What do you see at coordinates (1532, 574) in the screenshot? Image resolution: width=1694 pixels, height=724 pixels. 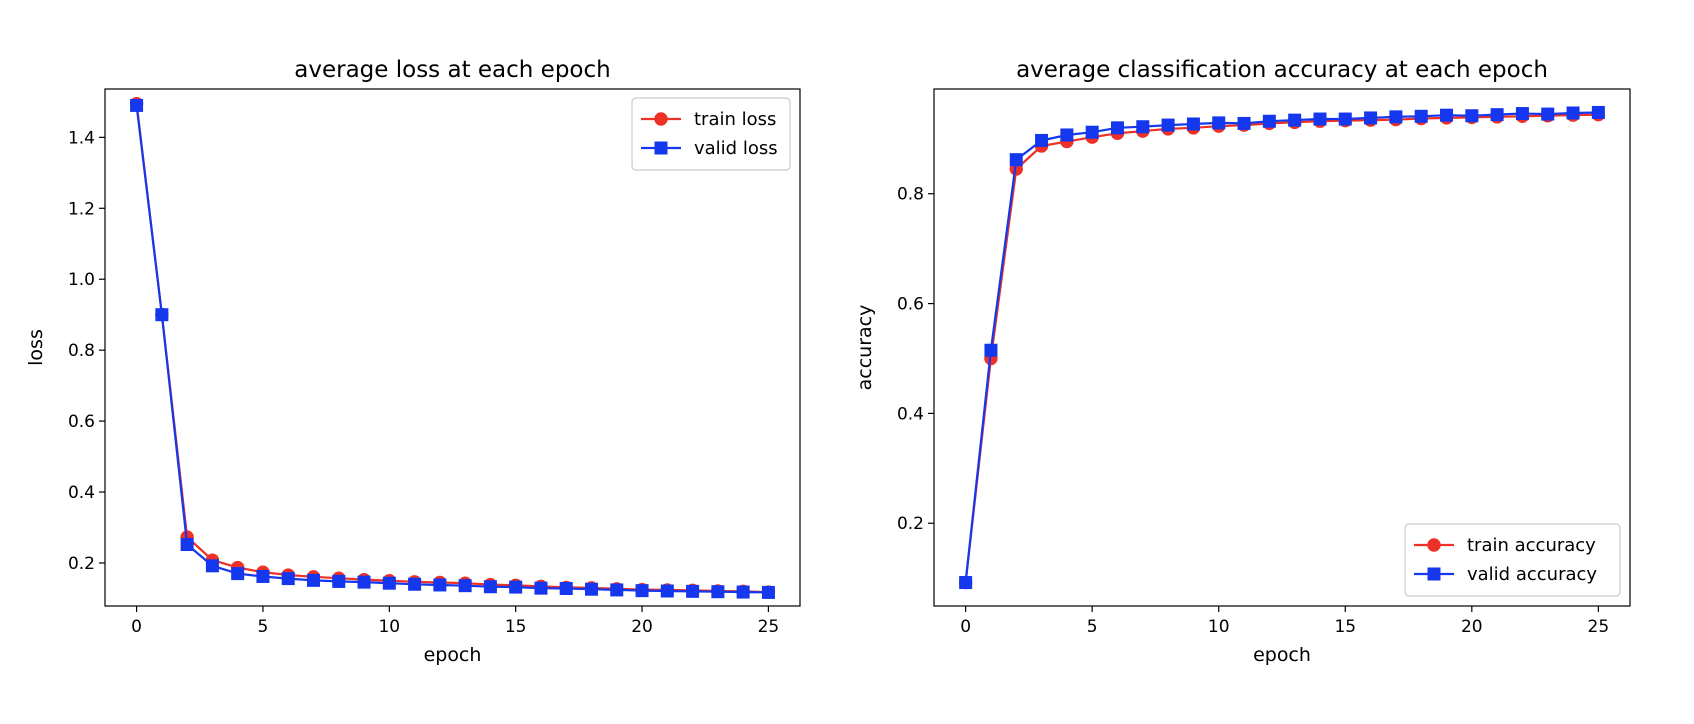 I see `legend-label: valid accuracy` at bounding box center [1532, 574].